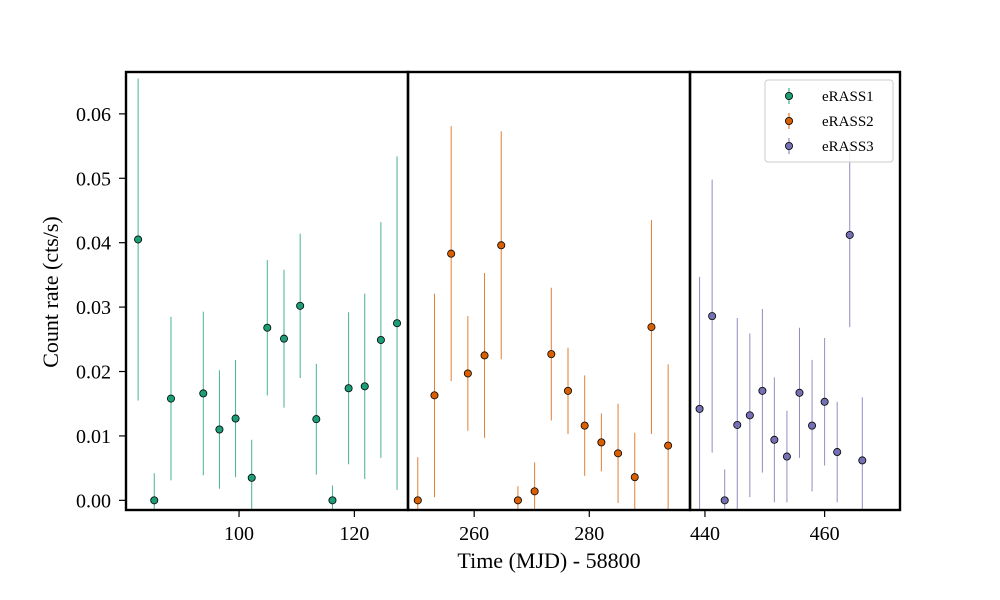 The width and height of the screenshot is (1000, 600). I want to click on x-tick-label: 280, so click(589, 534).